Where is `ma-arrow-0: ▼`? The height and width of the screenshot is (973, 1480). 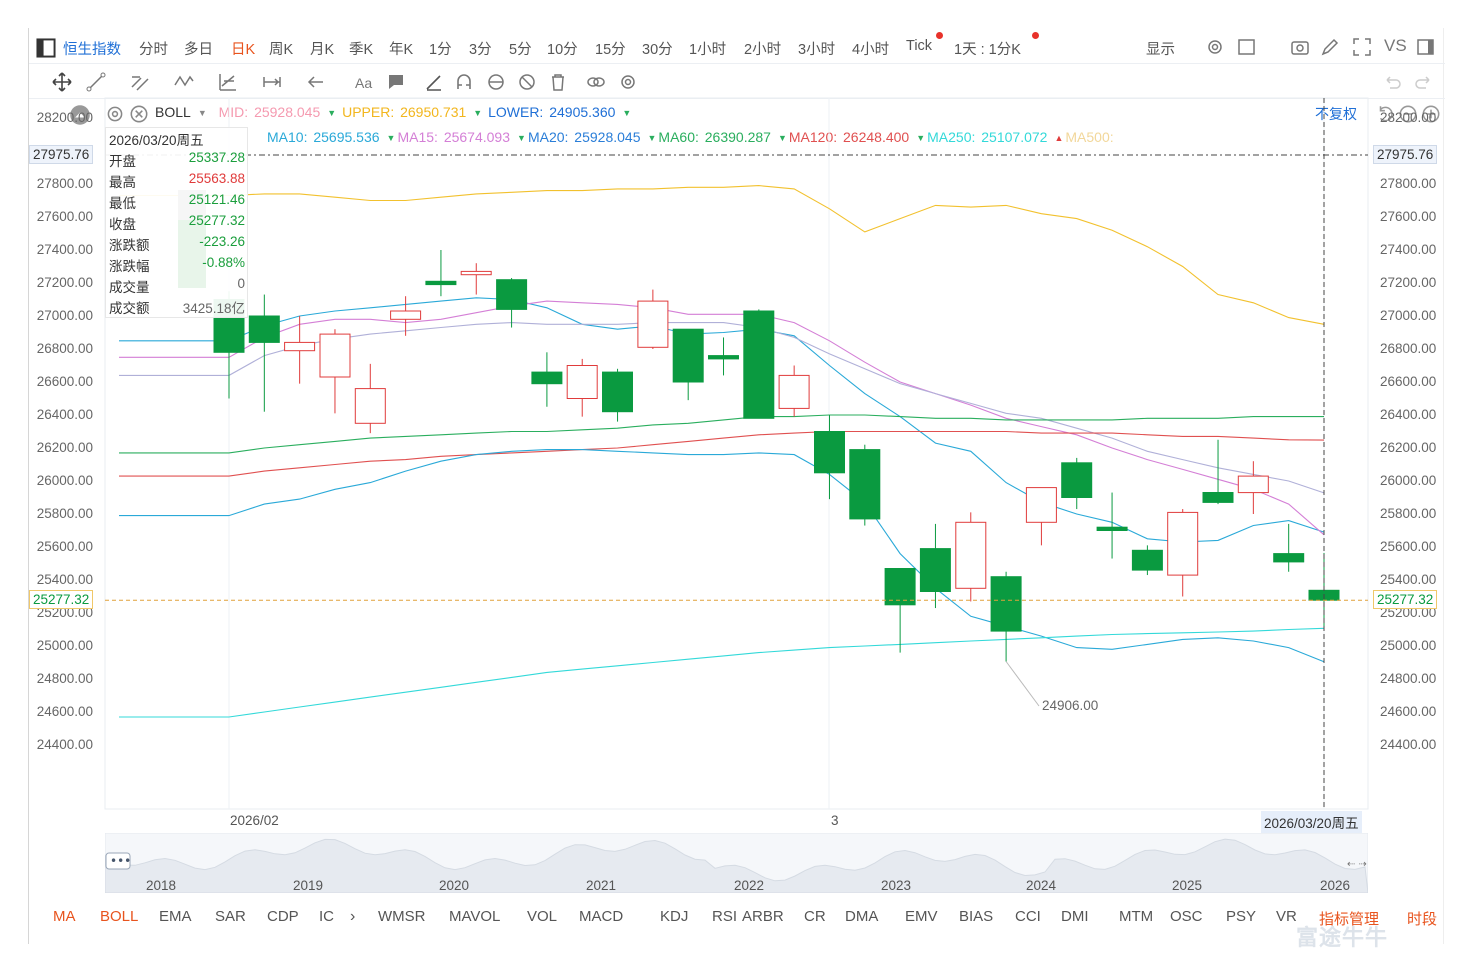
ma-arrow-0: ▼ is located at coordinates (391, 138).